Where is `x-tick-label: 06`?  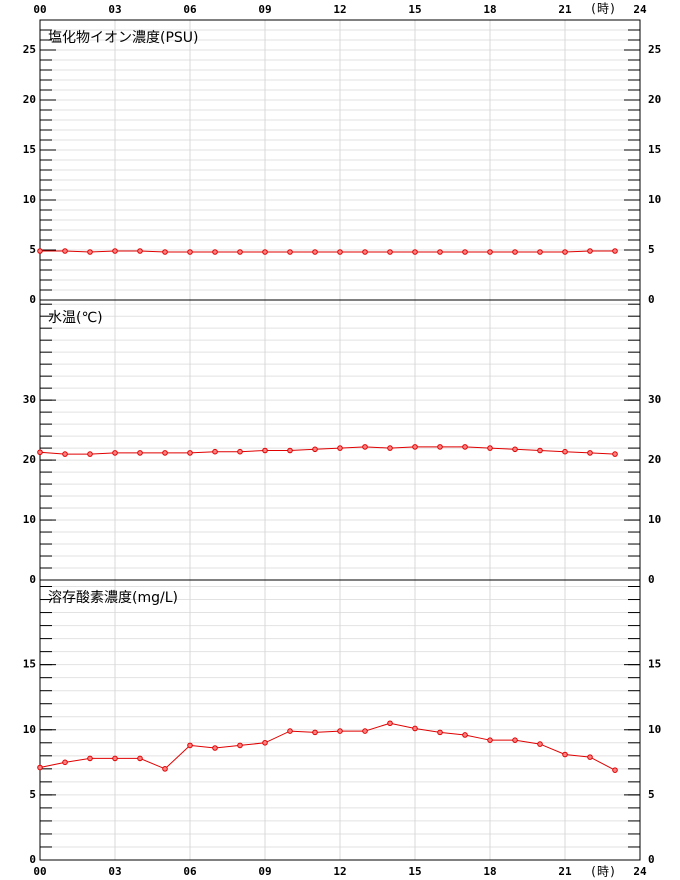 x-tick-label: 06 is located at coordinates (190, 871).